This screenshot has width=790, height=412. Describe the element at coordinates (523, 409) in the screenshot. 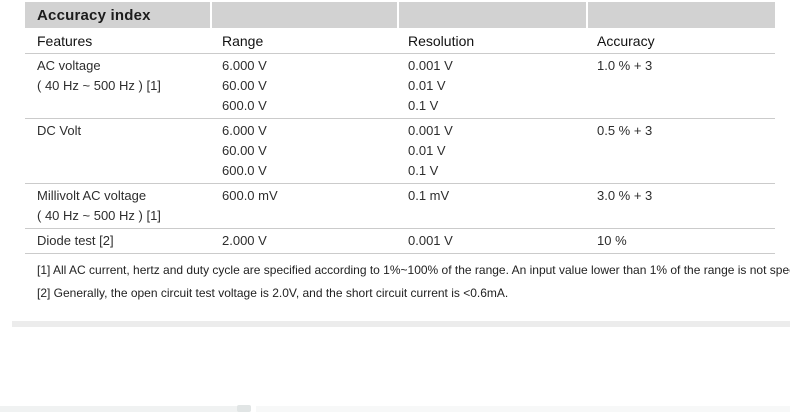

I see `bottom-bar-right` at that location.